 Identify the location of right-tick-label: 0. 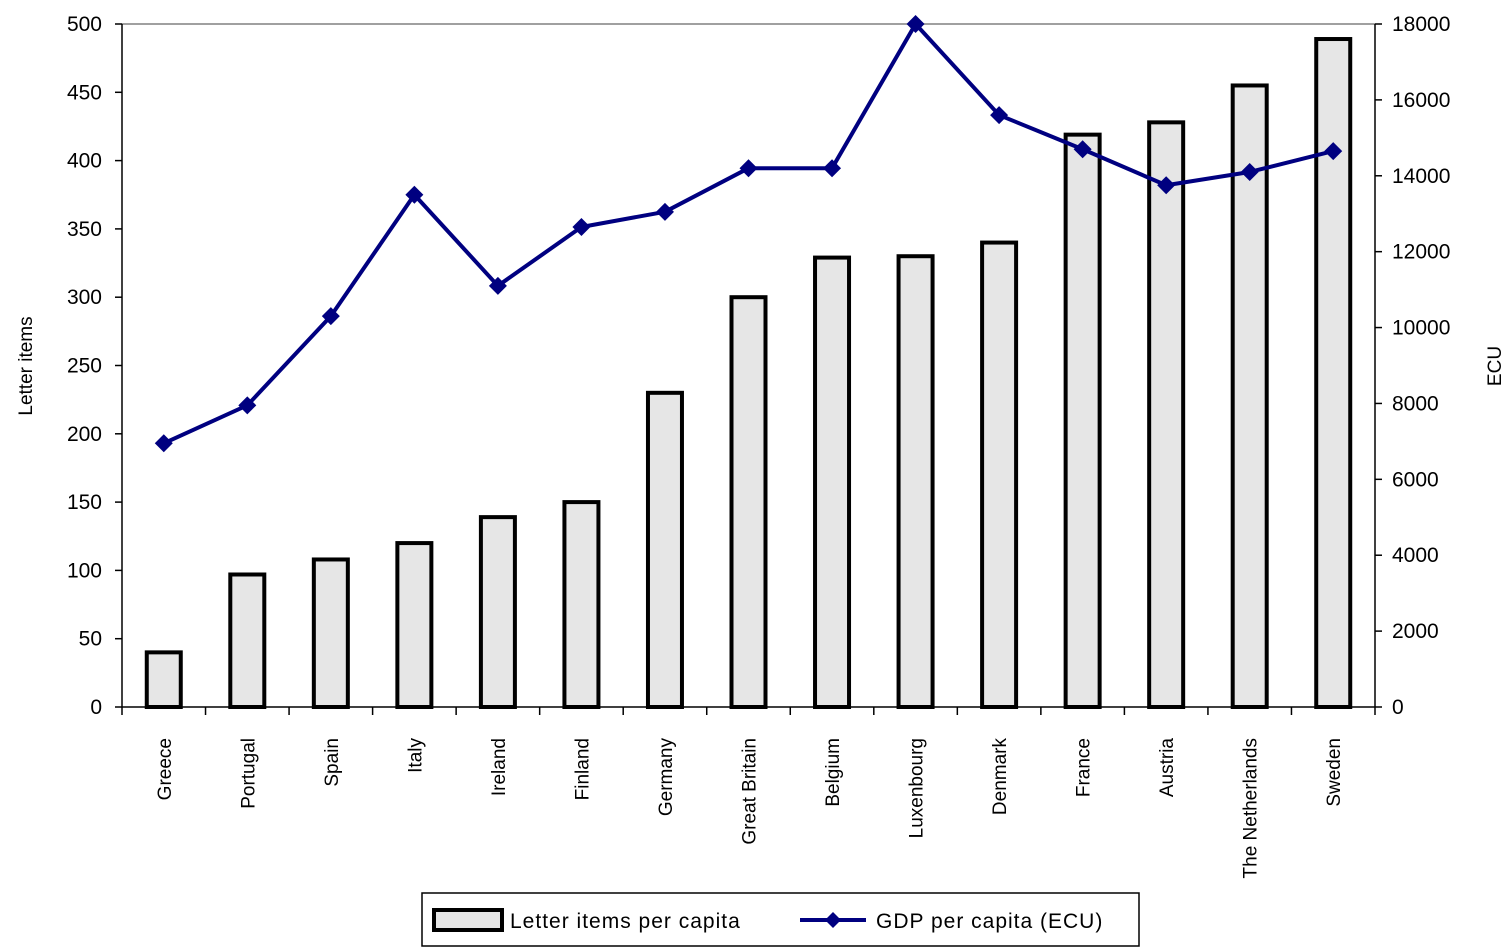
(1398, 707).